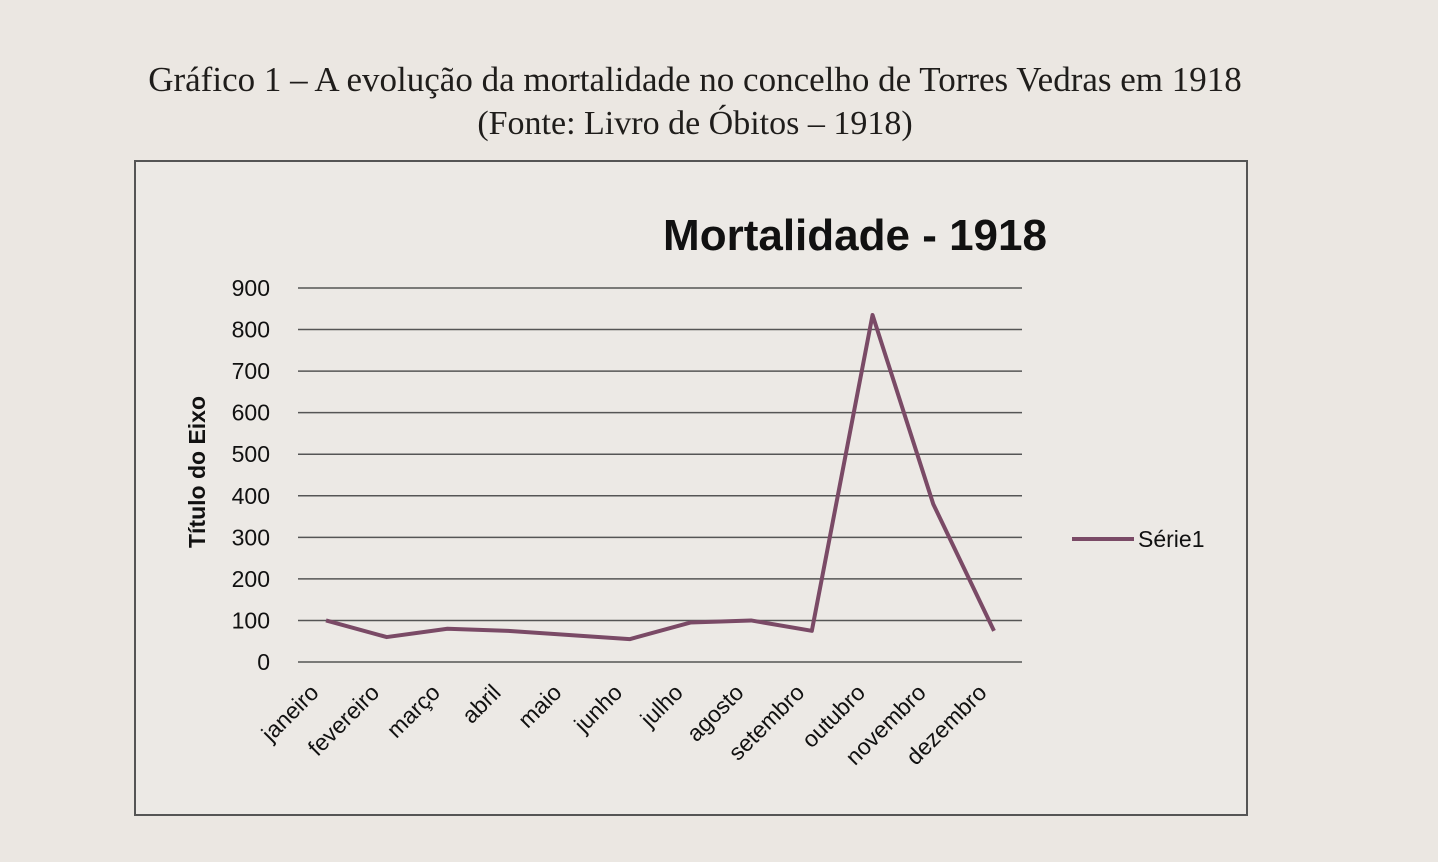 The height and width of the screenshot is (862, 1438). Describe the element at coordinates (251, 454) in the screenshot. I see `y-tick-label: 500` at that location.